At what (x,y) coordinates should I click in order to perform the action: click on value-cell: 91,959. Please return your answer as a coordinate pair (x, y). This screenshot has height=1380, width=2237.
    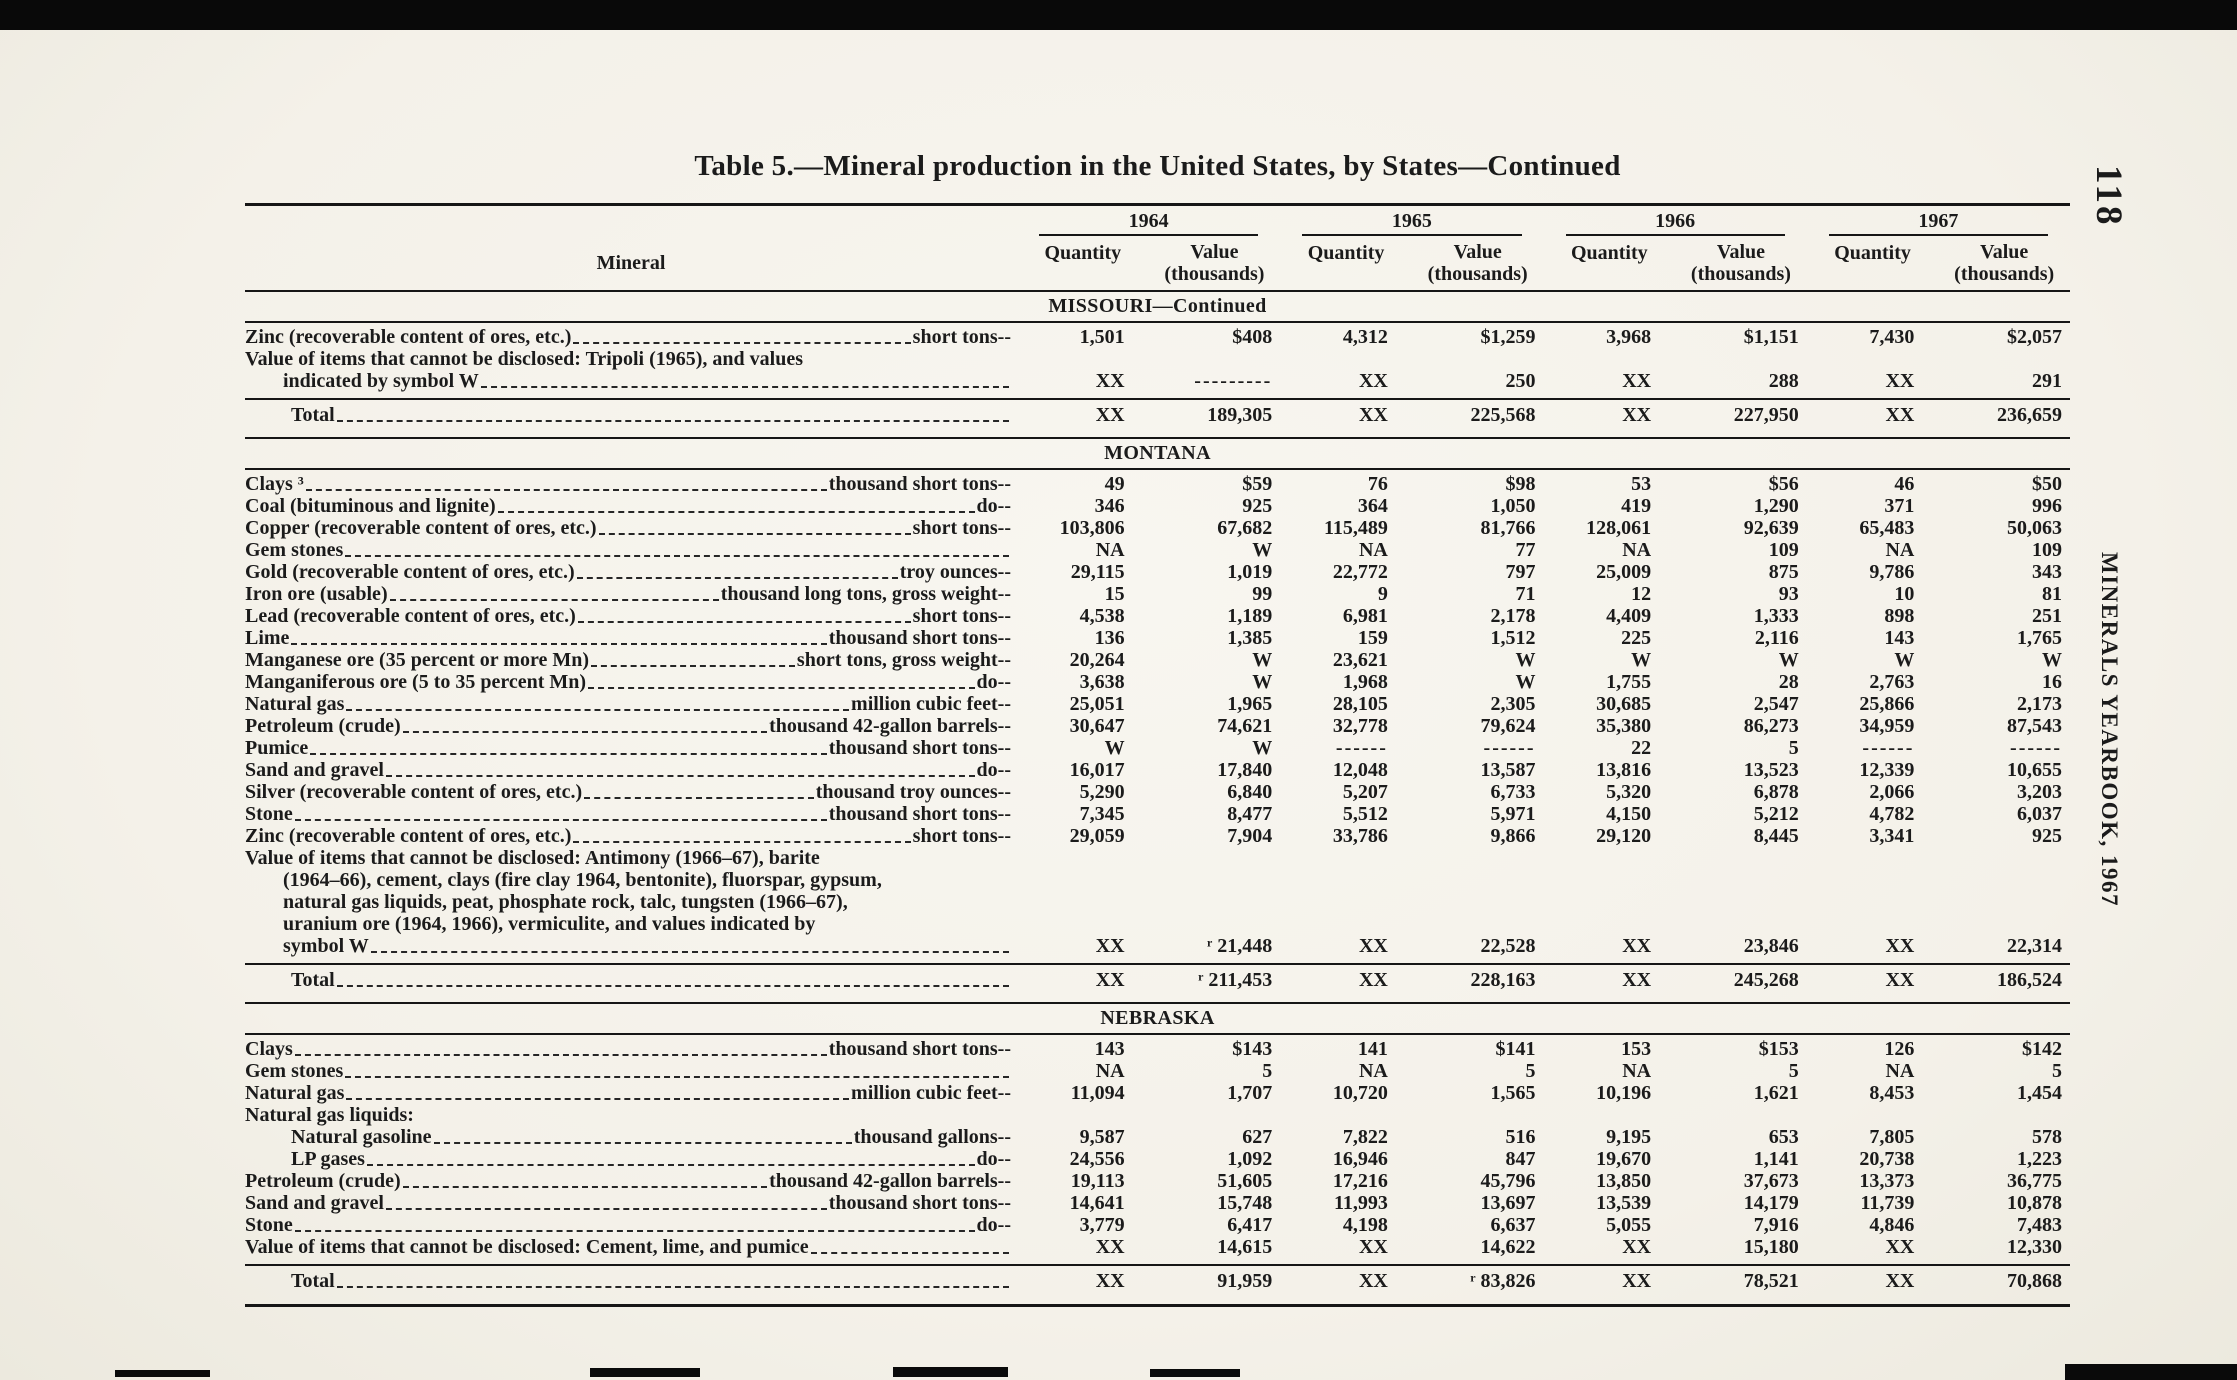
    Looking at the image, I should click on (1245, 1281).